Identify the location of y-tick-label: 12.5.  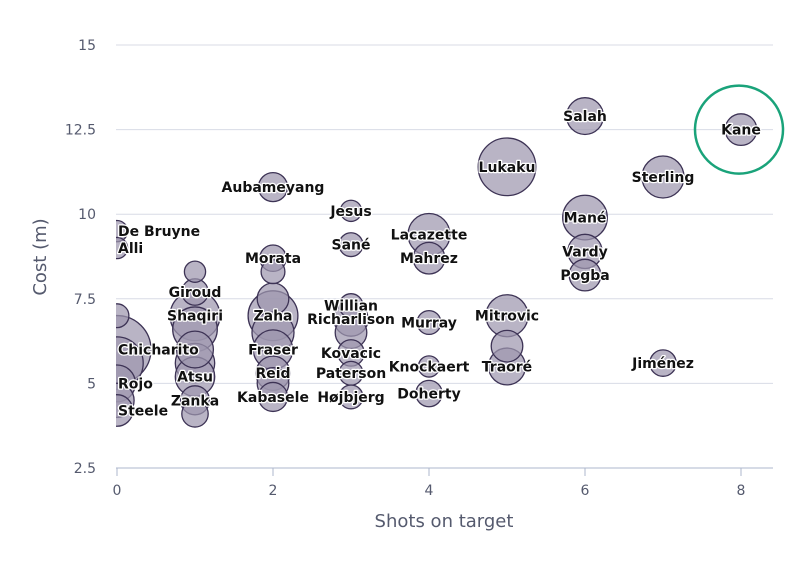
(80, 131).